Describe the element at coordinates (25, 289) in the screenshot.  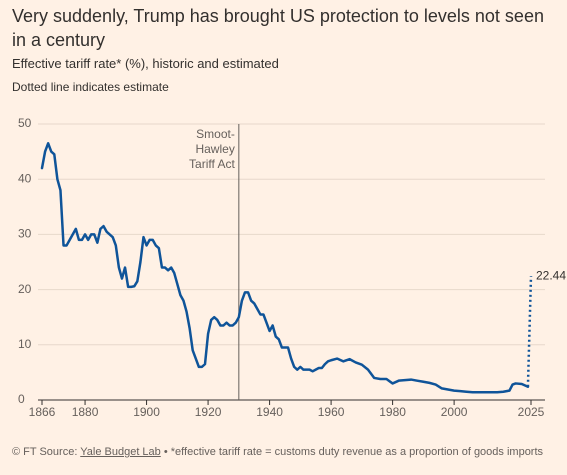
I see `y-tick-label: 20` at that location.